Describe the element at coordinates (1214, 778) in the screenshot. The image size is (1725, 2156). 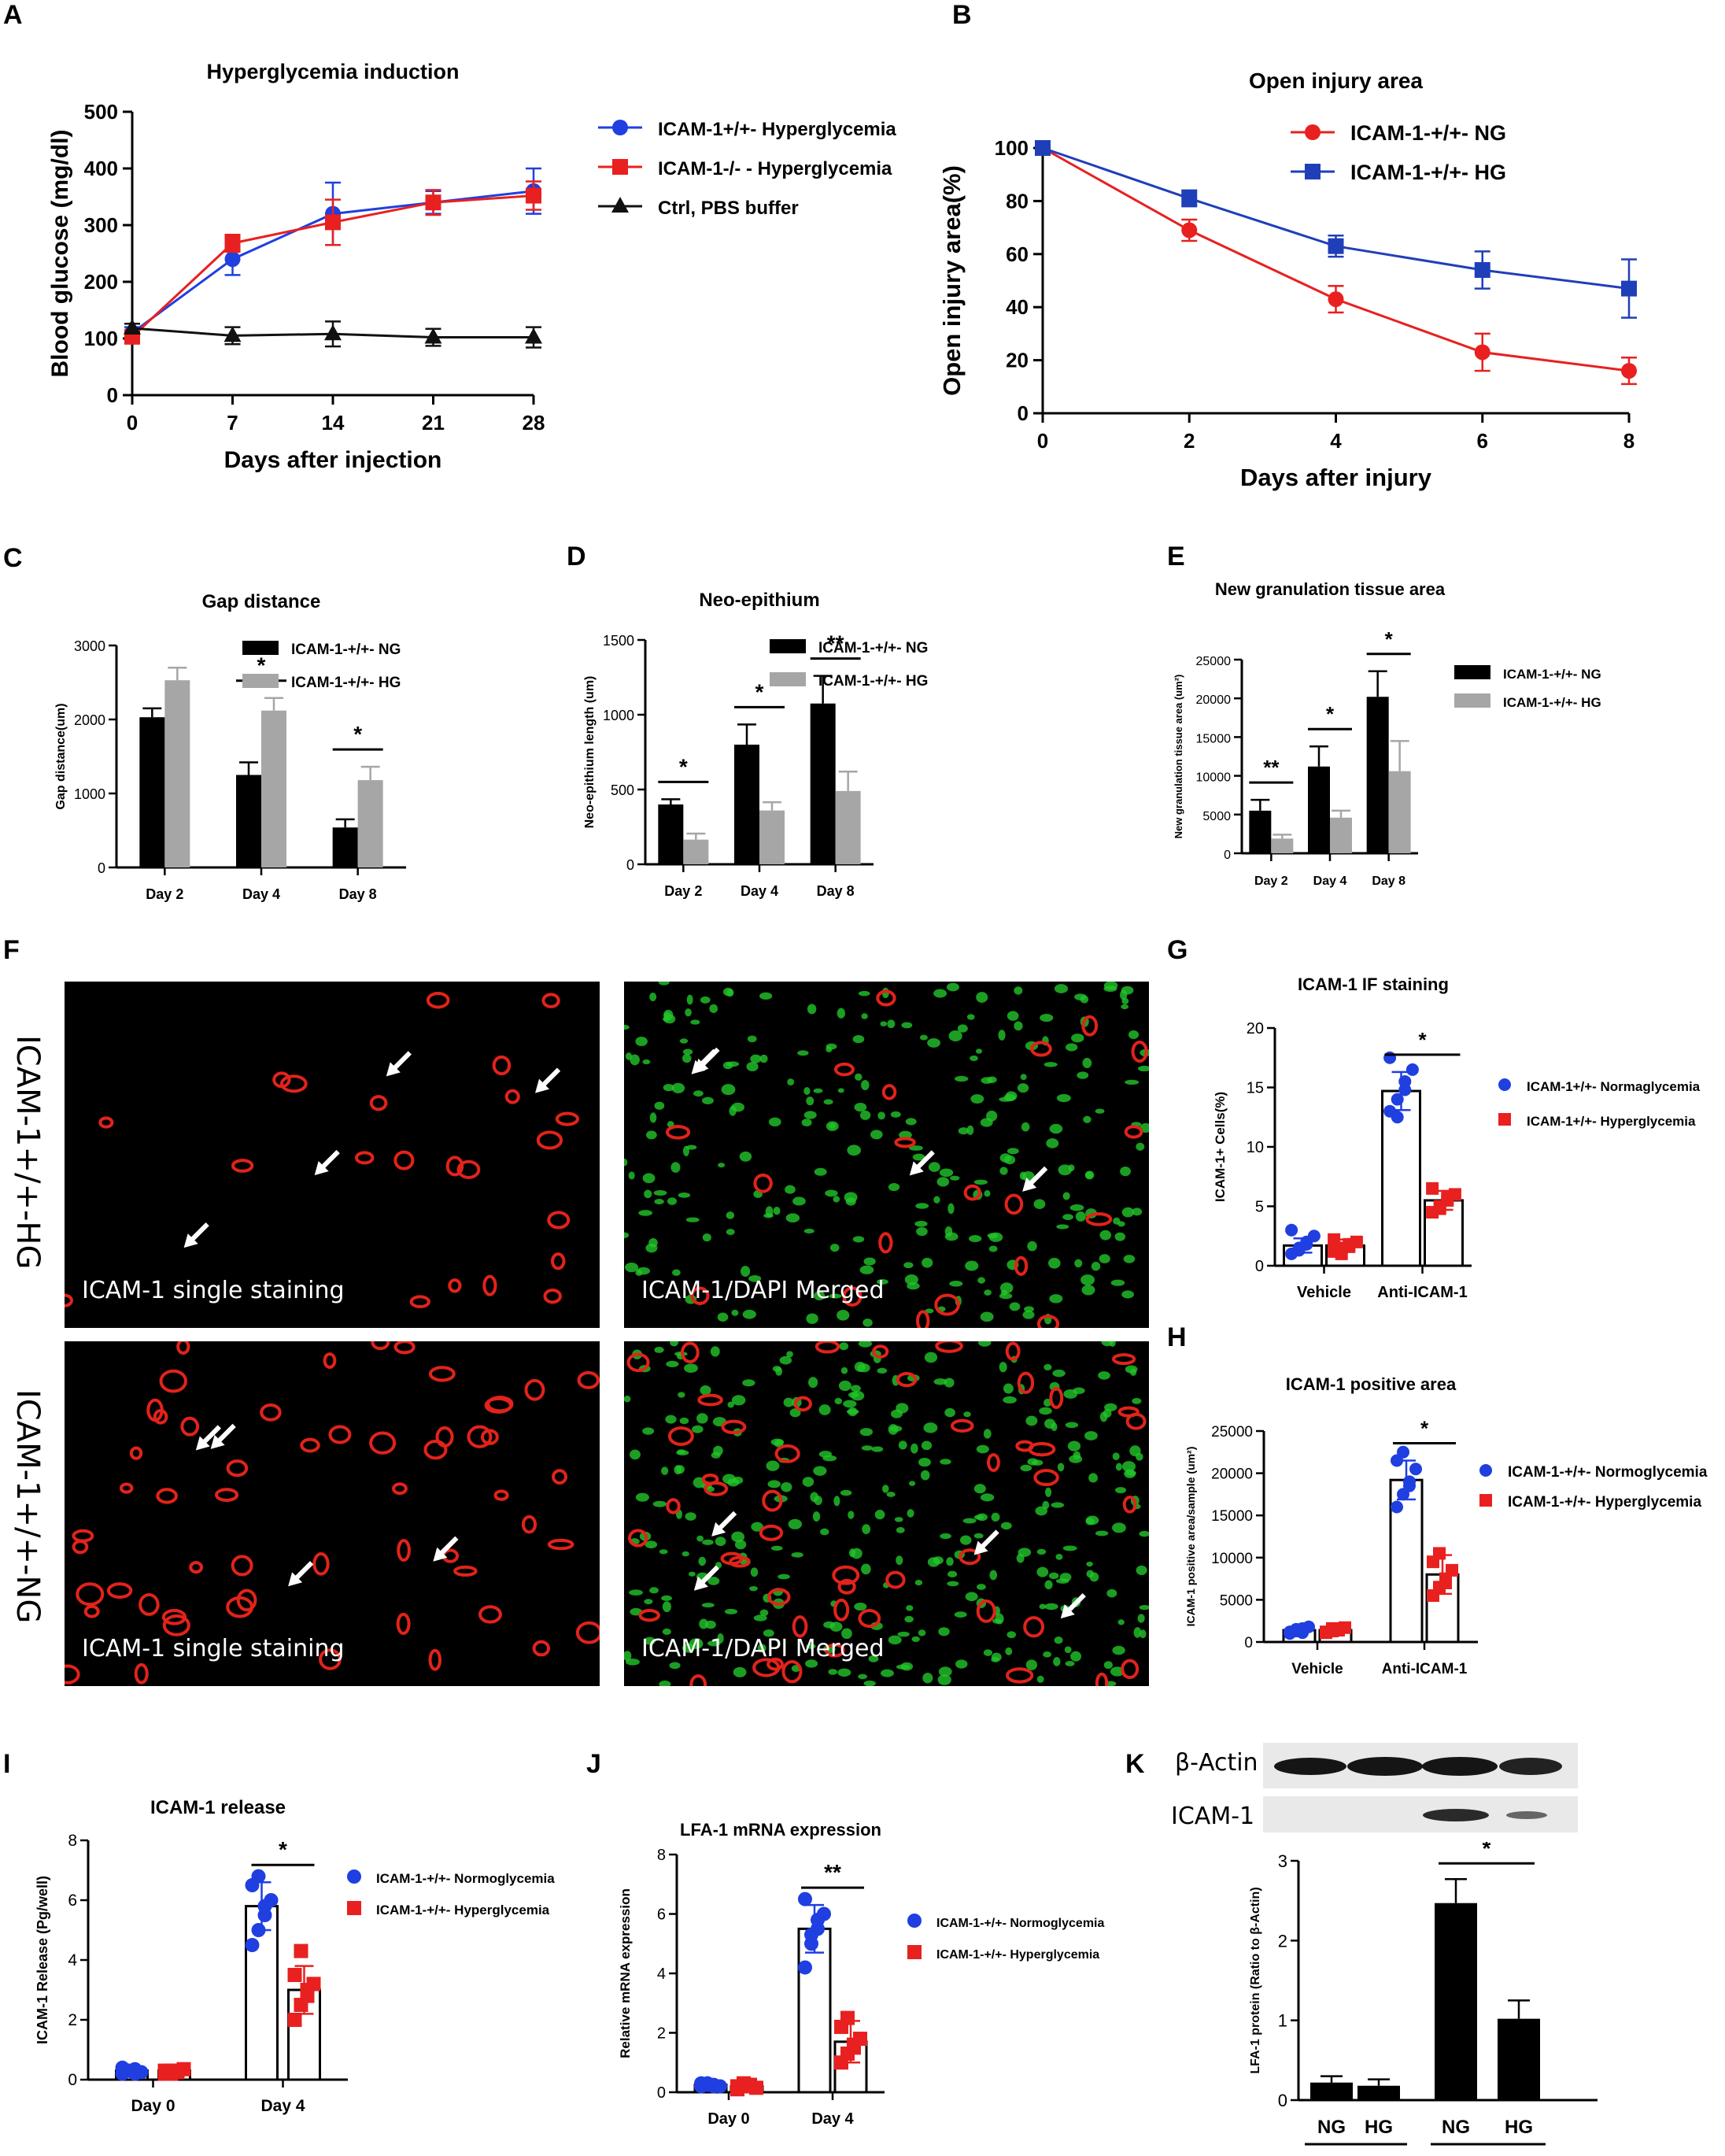
I see `y-tick-label: 10000` at that location.